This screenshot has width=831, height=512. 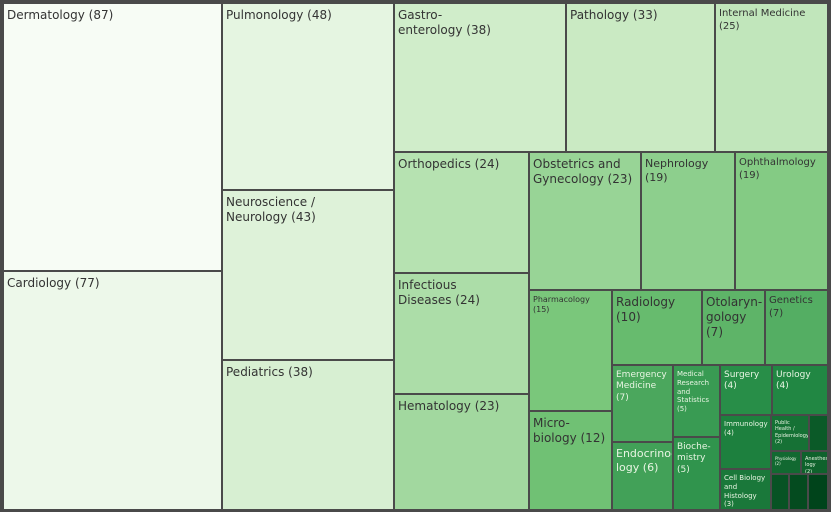 What do you see at coordinates (112, 390) in the screenshot?
I see `treemap-cell: Cardiology (77)` at bounding box center [112, 390].